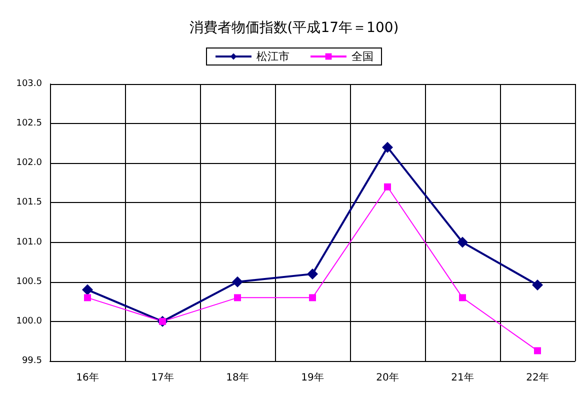 Image resolution: width=588 pixels, height=396 pixels. What do you see at coordinates (537, 378) in the screenshot?
I see `x-tick-label: 22年` at bounding box center [537, 378].